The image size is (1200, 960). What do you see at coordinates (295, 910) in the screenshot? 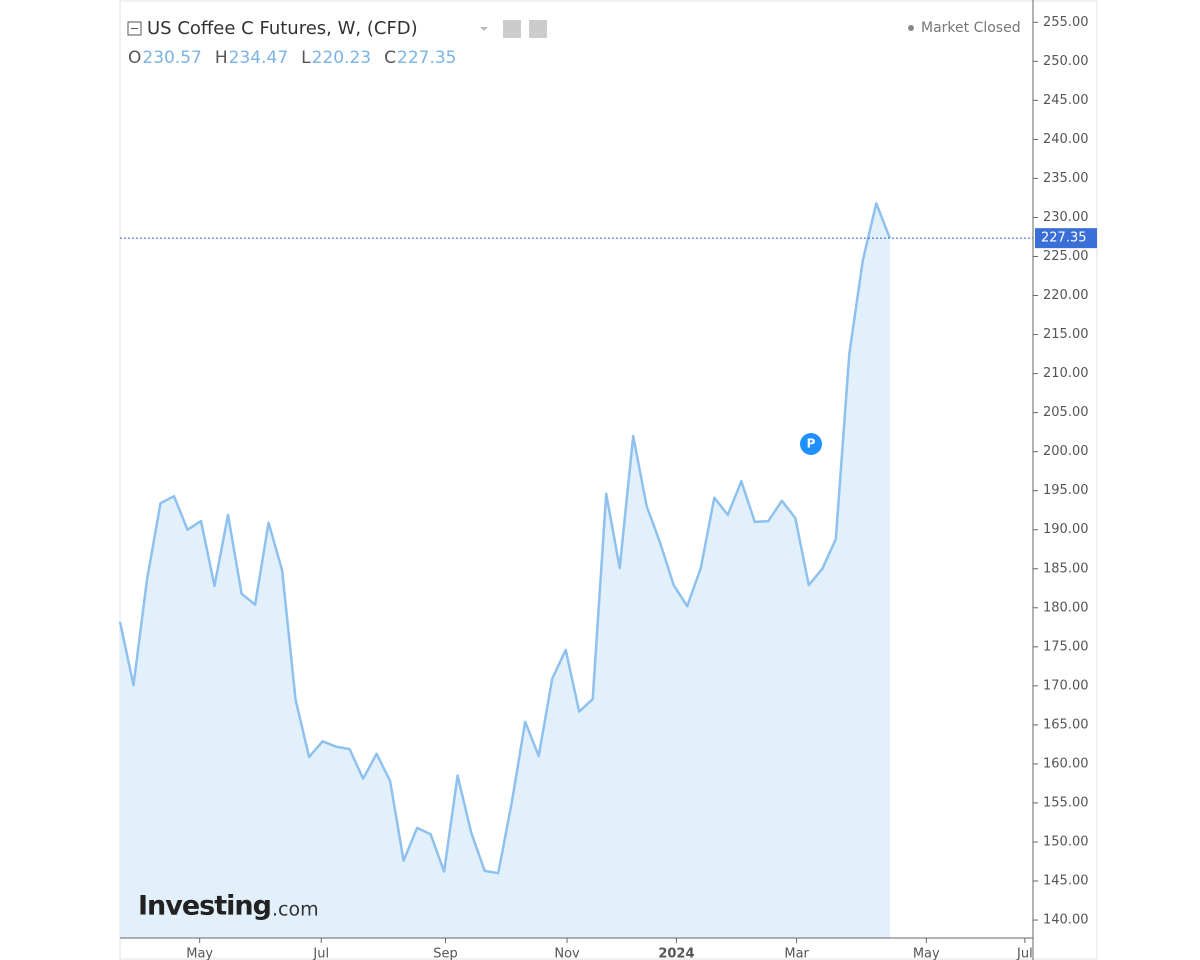
I see `watermark-suffix: .com` at bounding box center [295, 910].